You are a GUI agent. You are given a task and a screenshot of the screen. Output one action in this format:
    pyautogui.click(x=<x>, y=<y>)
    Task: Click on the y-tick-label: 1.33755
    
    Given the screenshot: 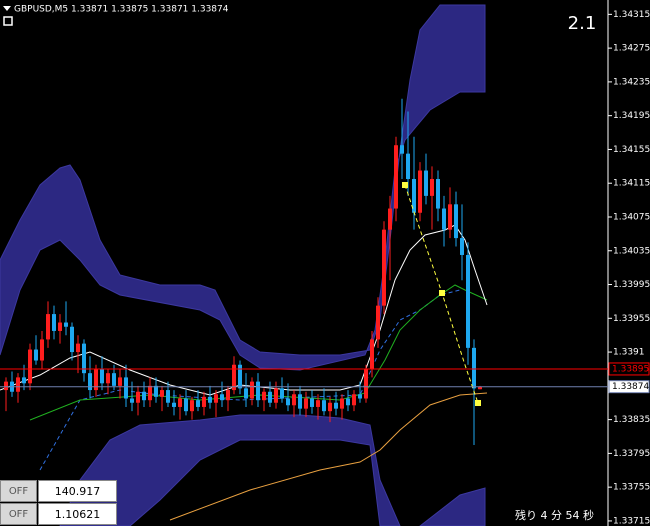 What is the action you would take?
    pyautogui.click(x=631, y=488)
    